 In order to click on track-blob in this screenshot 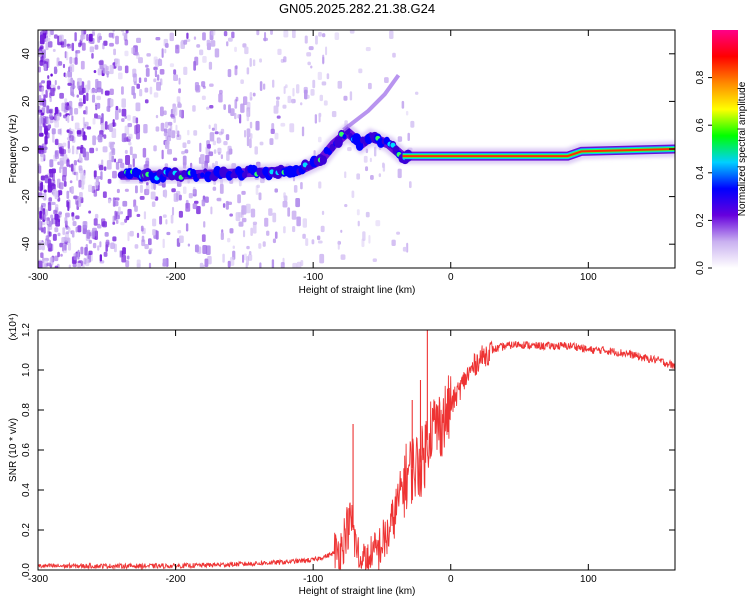, I will do `click(244, 175)`.